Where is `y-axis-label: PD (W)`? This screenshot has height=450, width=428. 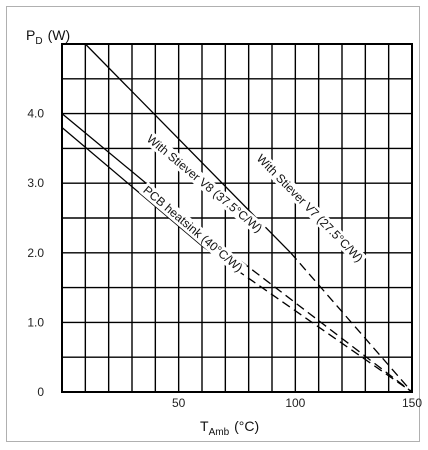 y-axis-label: PD (W) is located at coordinates (48, 37).